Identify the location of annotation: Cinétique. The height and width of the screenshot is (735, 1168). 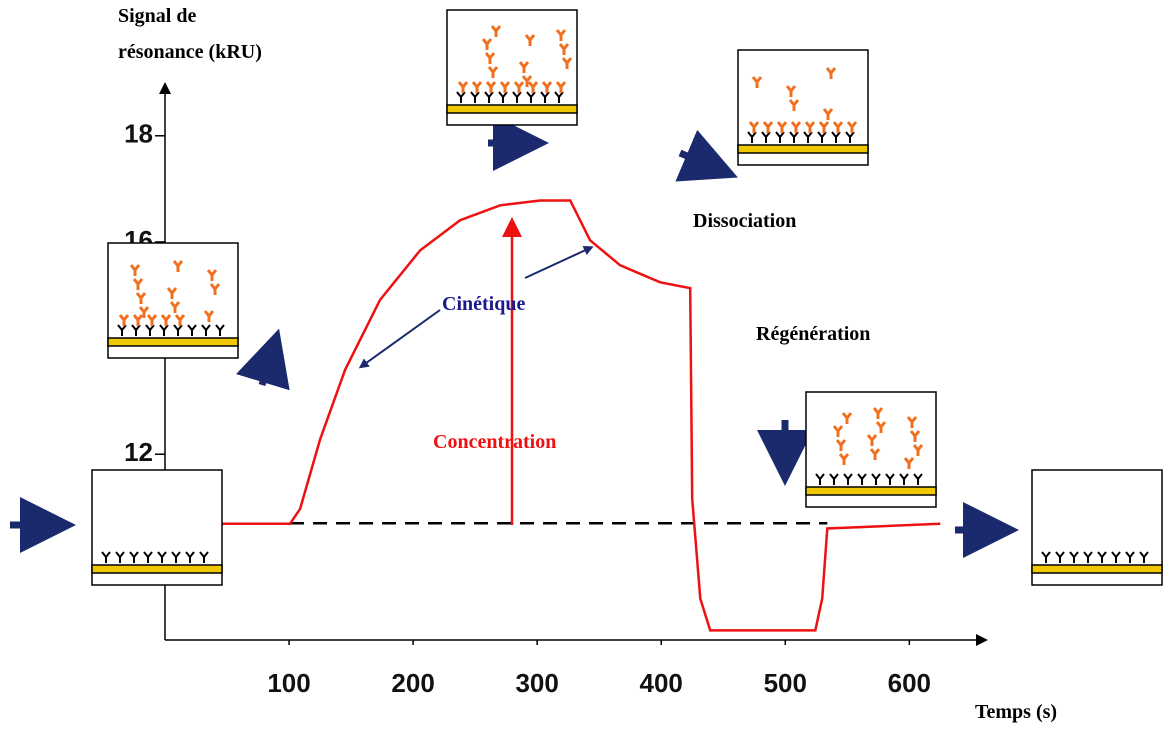
(483, 304).